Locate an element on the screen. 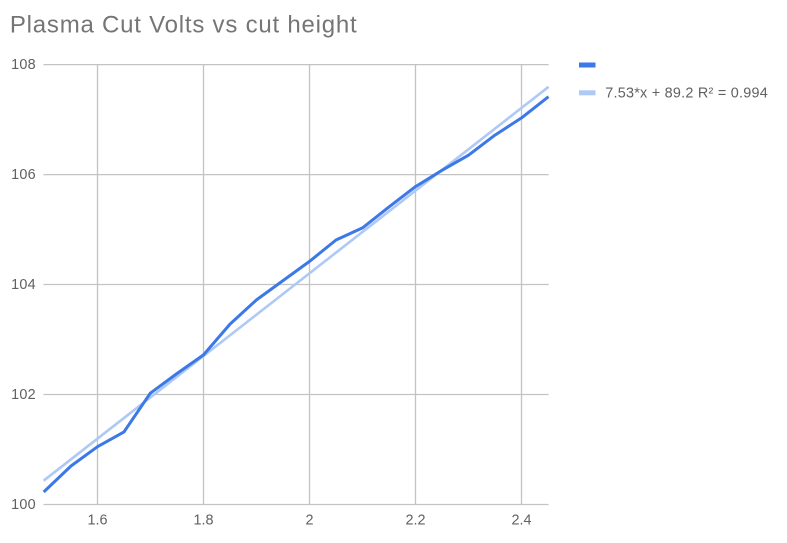  svg-text: 100 is located at coordinates (23, 505).